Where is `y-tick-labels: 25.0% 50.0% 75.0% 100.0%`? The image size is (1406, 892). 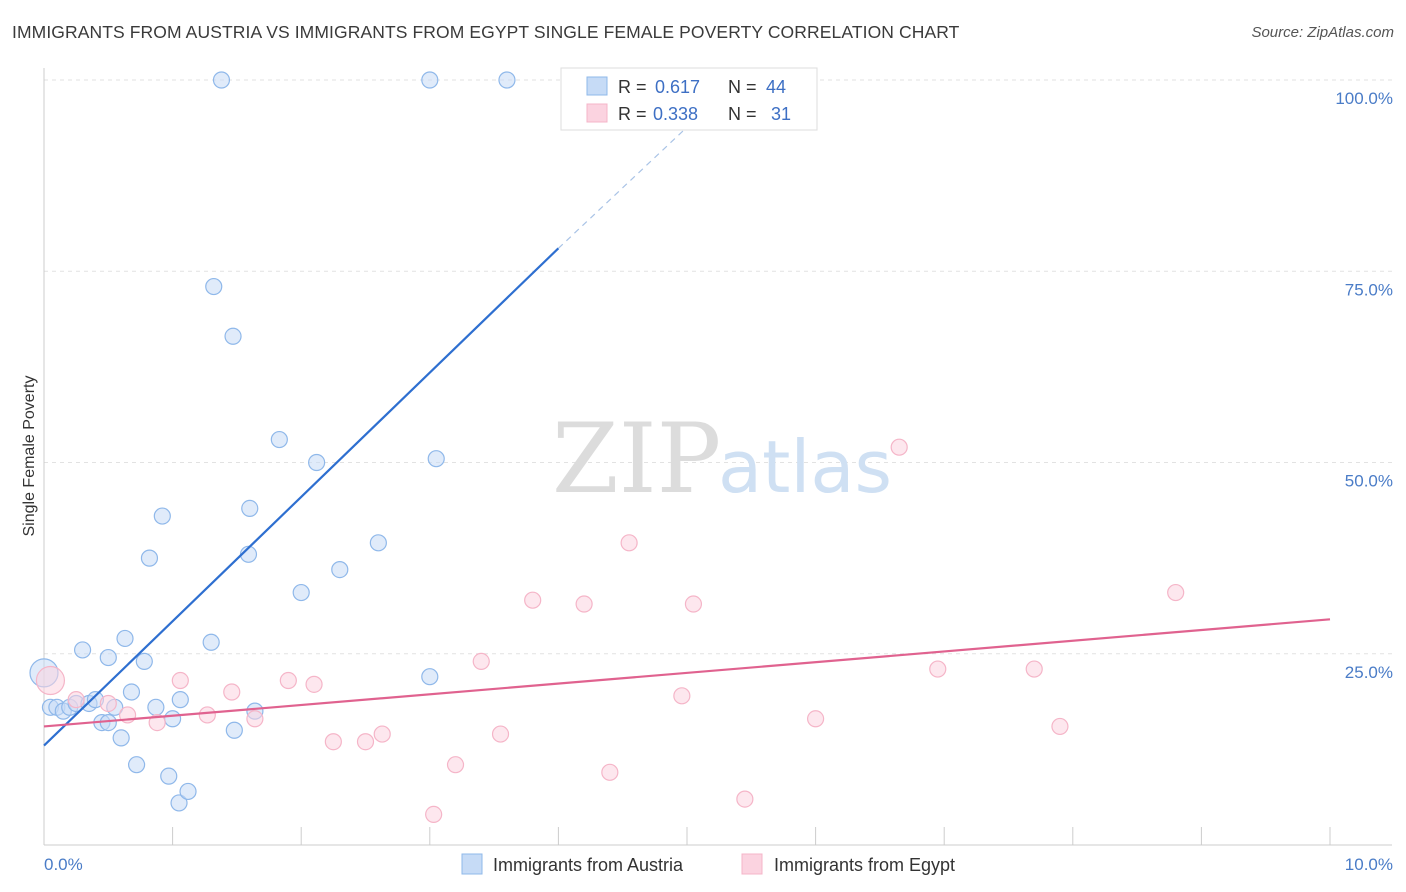 y-tick-labels: 25.0% 50.0% 75.0% 100.0% is located at coordinates (1364, 385).